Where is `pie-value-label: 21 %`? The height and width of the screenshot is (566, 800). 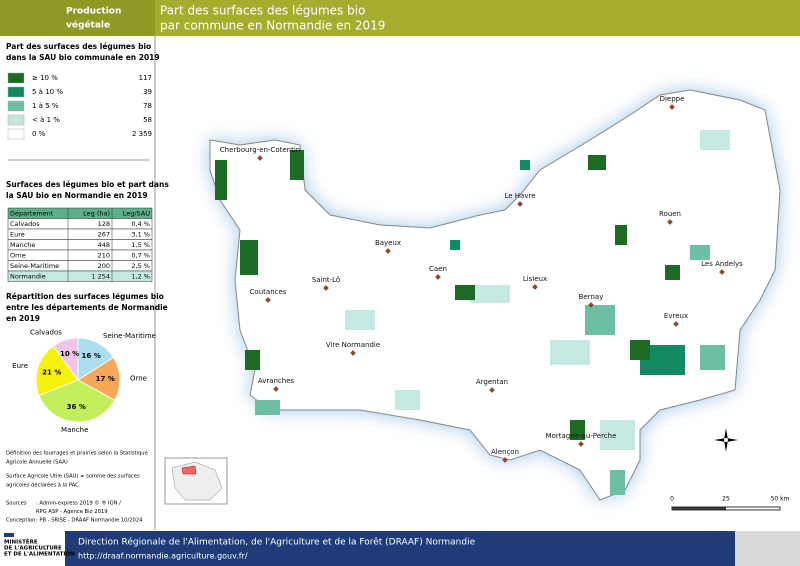 pie-value-label: 21 % is located at coordinates (51, 372).